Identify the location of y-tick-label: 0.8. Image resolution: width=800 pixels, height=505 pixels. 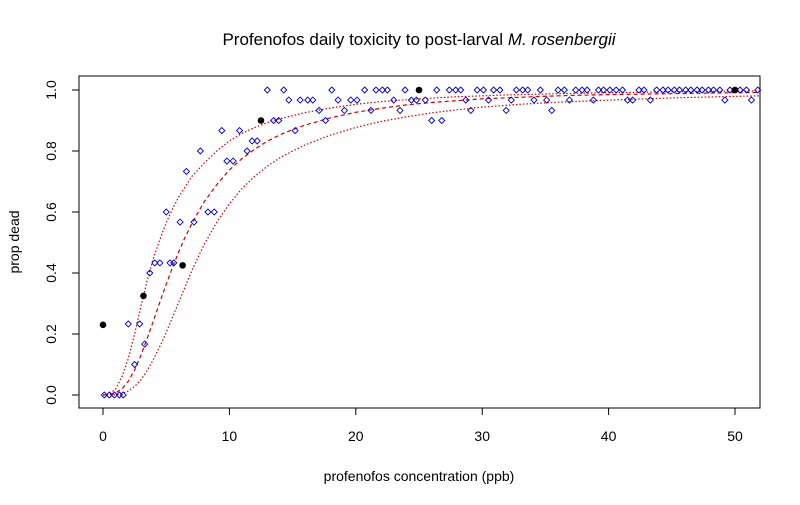
(51, 151).